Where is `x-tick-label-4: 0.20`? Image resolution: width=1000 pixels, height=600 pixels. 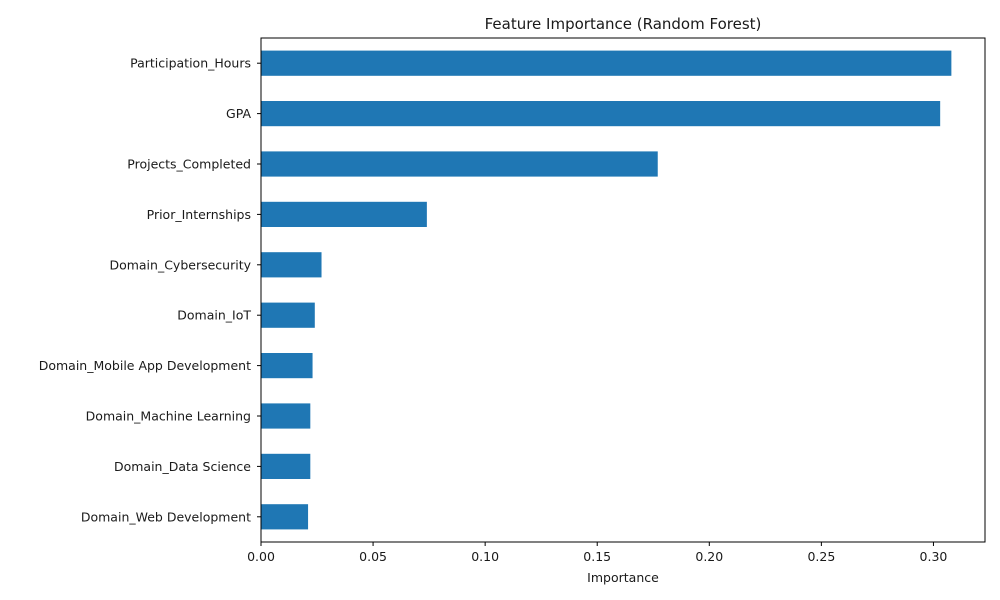
x-tick-label-4: 0.20 is located at coordinates (709, 556).